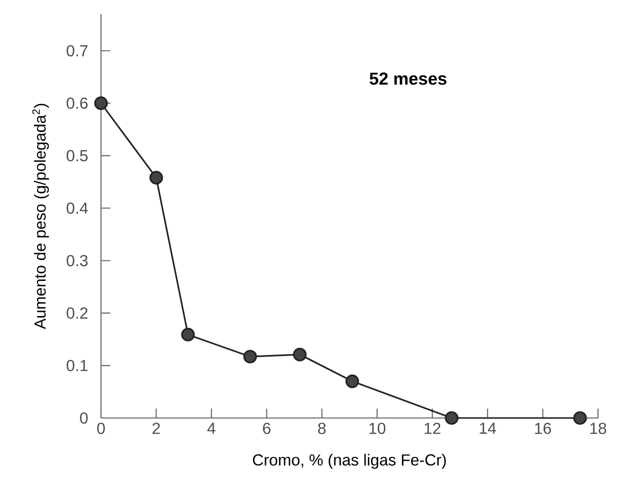  I want to click on annotation: 52 meses, so click(408, 78).